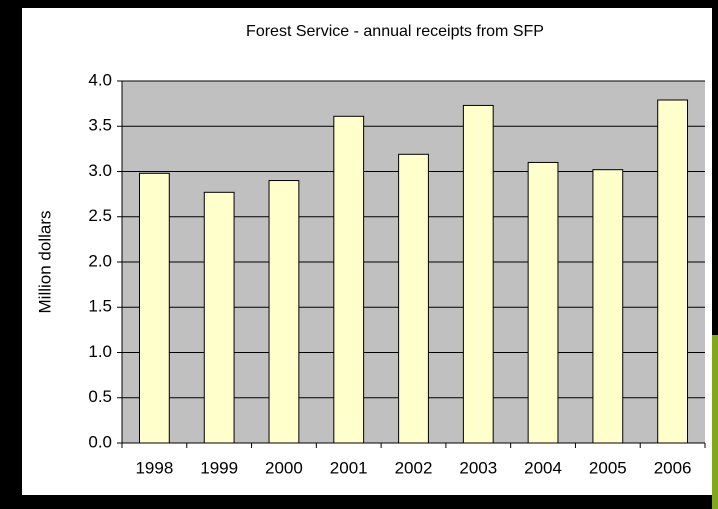 The width and height of the screenshot is (718, 509). Describe the element at coordinates (219, 467) in the screenshot. I see `x-tick-label: 1999` at that location.